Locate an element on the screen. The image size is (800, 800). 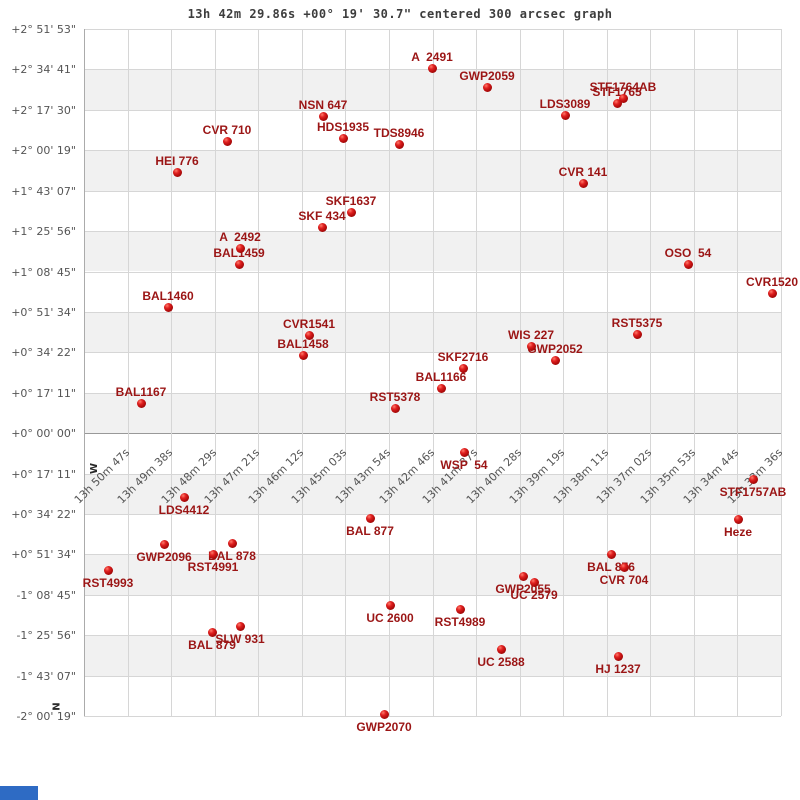
star-label: GWP2096 is located at coordinates (164, 557).